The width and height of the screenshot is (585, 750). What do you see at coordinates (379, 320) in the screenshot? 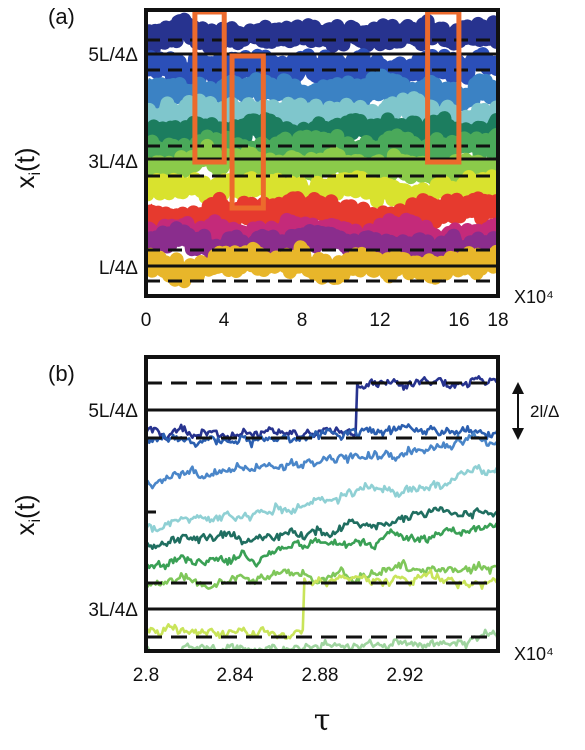
I see `panel-a-xtick-3: 12` at bounding box center [379, 320].